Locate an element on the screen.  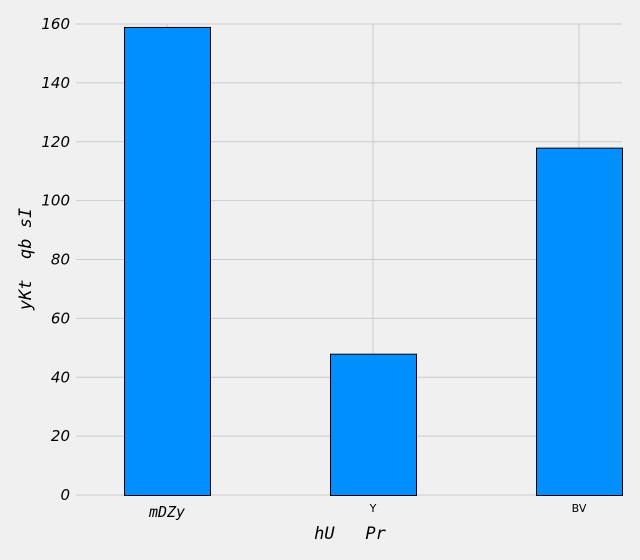
y-tick-label: 140 is located at coordinates (55, 83).